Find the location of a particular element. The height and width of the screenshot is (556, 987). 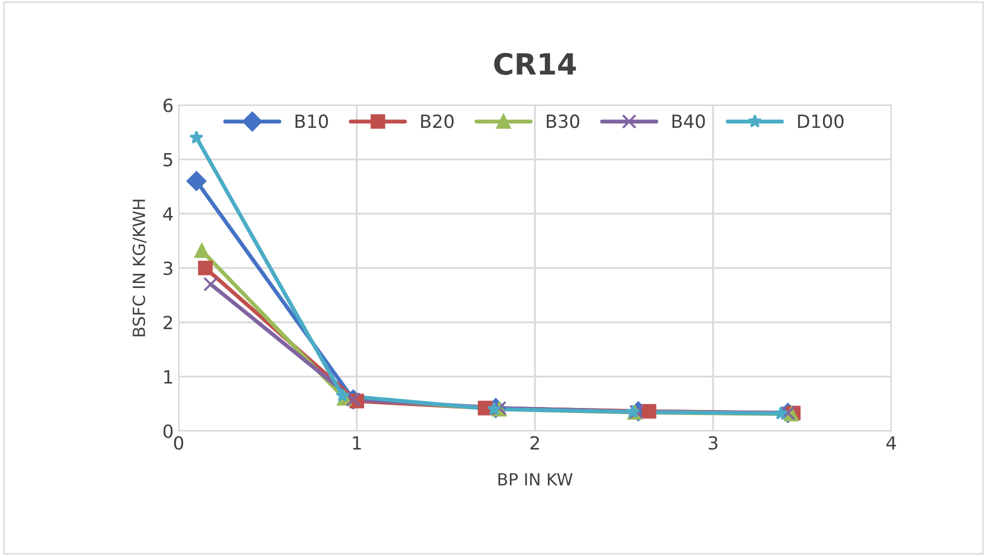

legend-label: B10 is located at coordinates (312, 121).